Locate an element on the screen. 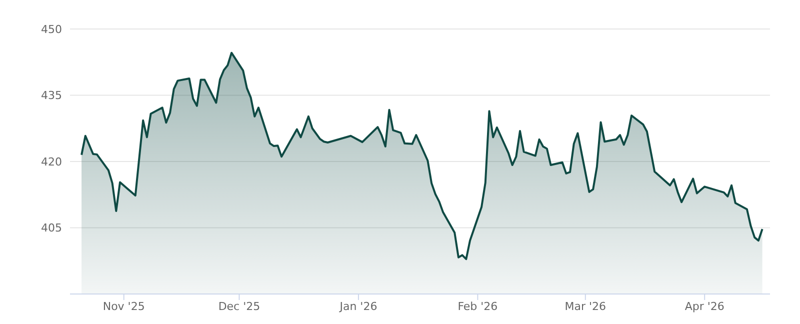 This screenshot has width=800, height=324. x-tick-label: Feb '26 is located at coordinates (478, 306).